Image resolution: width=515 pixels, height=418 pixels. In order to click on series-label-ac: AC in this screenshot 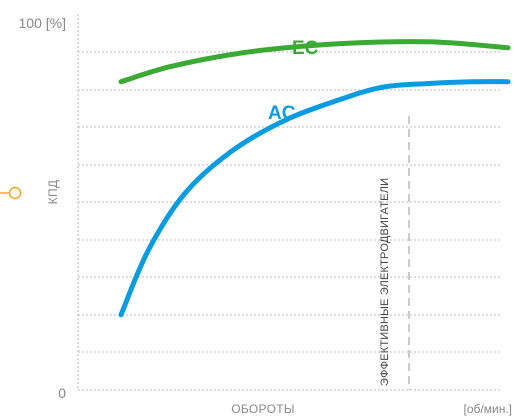, I will do `click(282, 113)`.